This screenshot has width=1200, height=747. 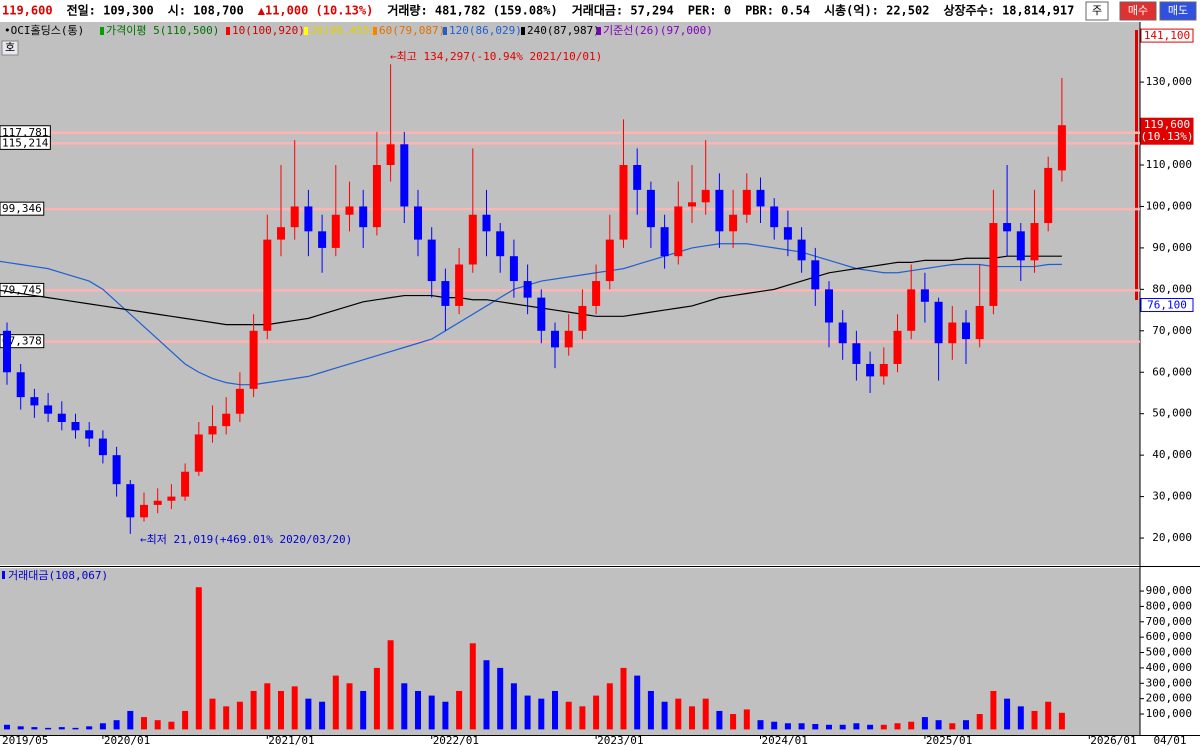 What do you see at coordinates (3, 575) in the screenshot?
I see `volume-legend-swatch` at bounding box center [3, 575].